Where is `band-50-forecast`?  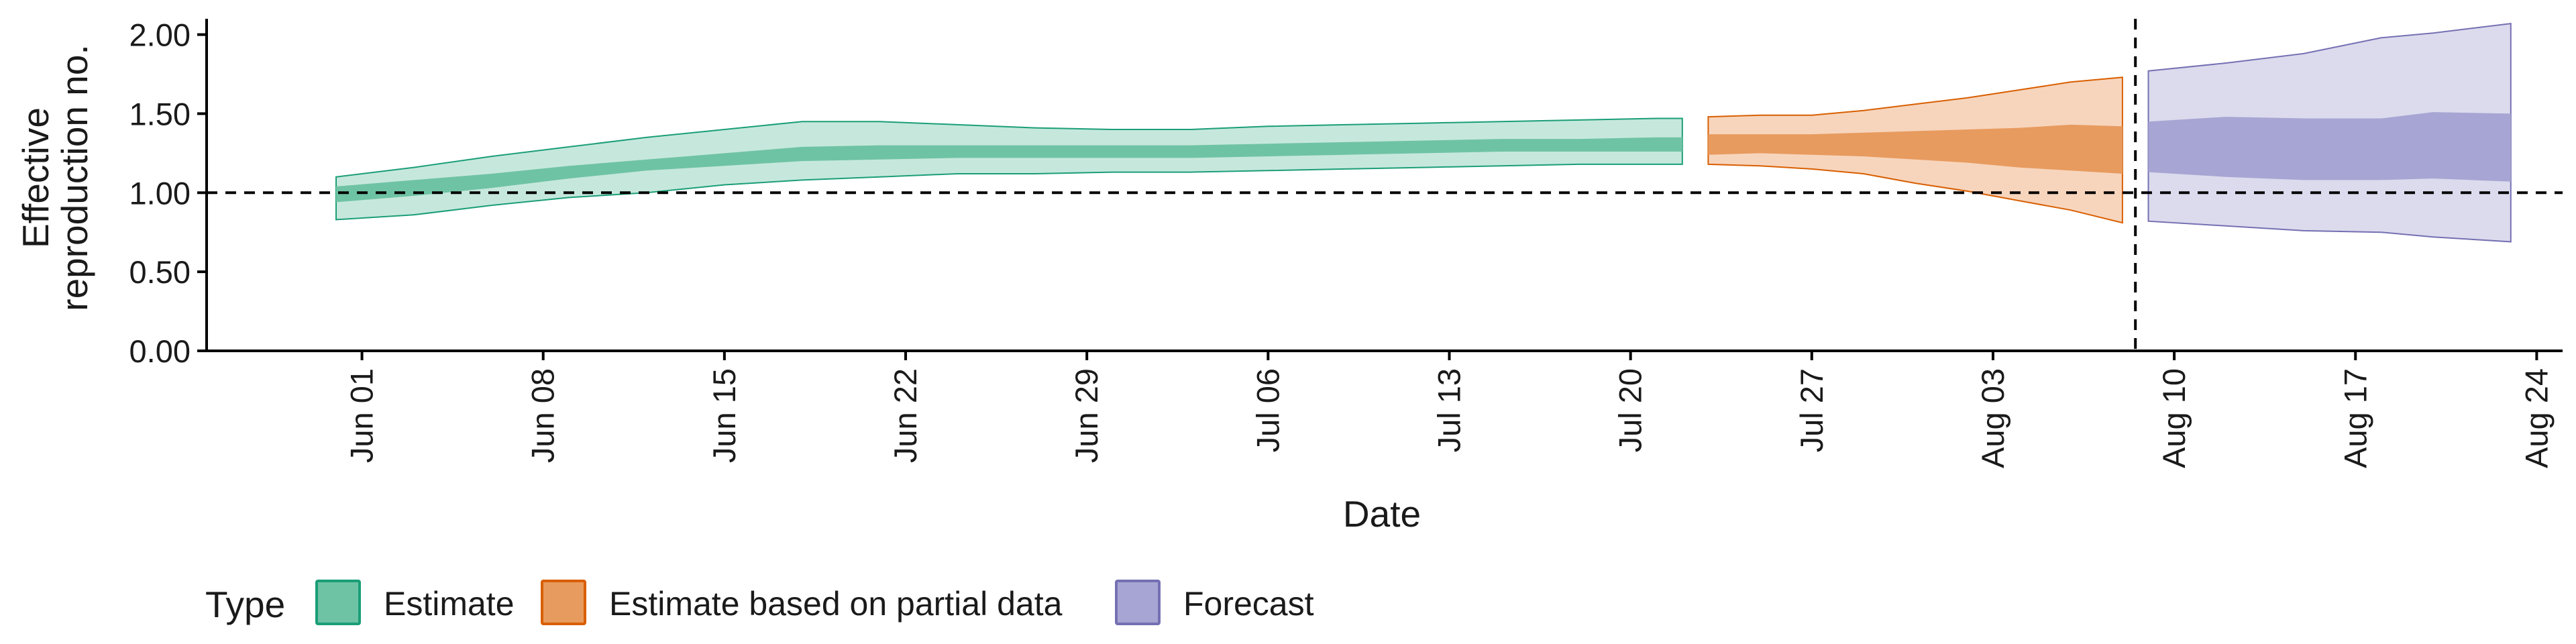 band-50-forecast is located at coordinates (2329, 147).